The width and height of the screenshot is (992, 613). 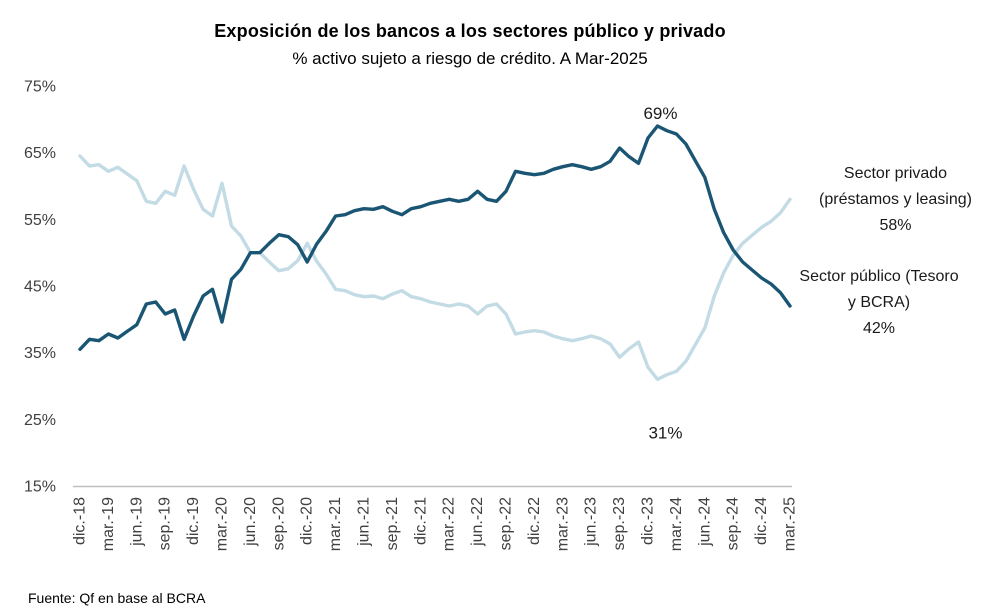 I want to click on series-label-private-value: 58%, so click(x=895, y=225).